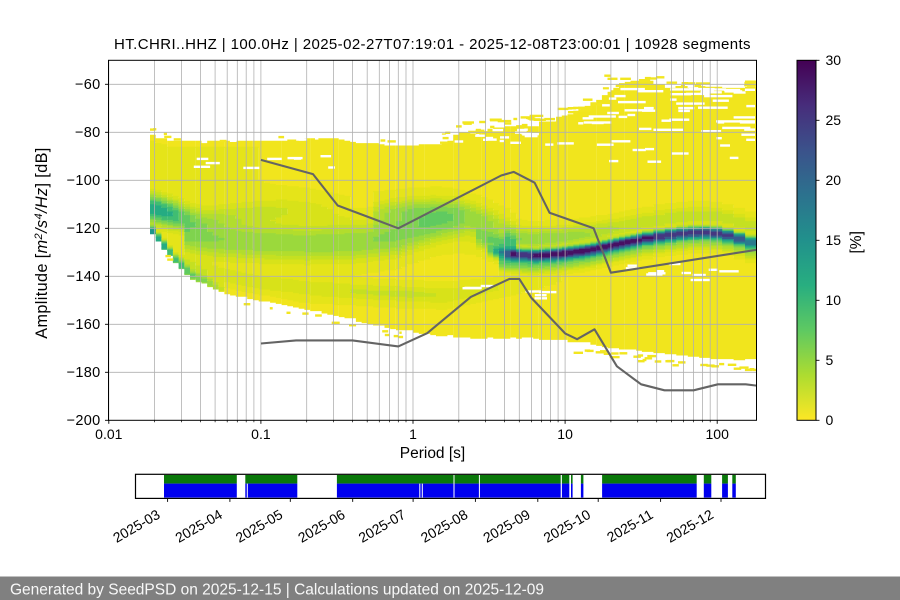  I want to click on svg-text: 15, so click(834, 240).